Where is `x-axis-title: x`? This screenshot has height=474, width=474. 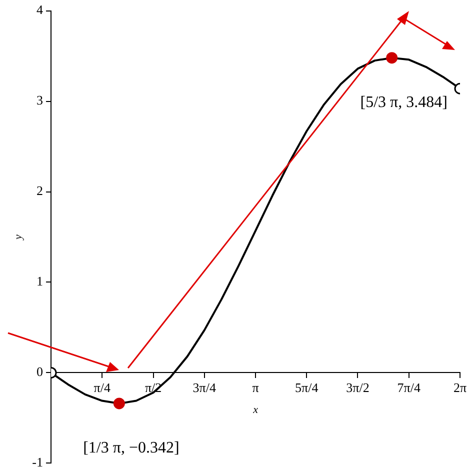 x-axis-title: x is located at coordinates (255, 410).